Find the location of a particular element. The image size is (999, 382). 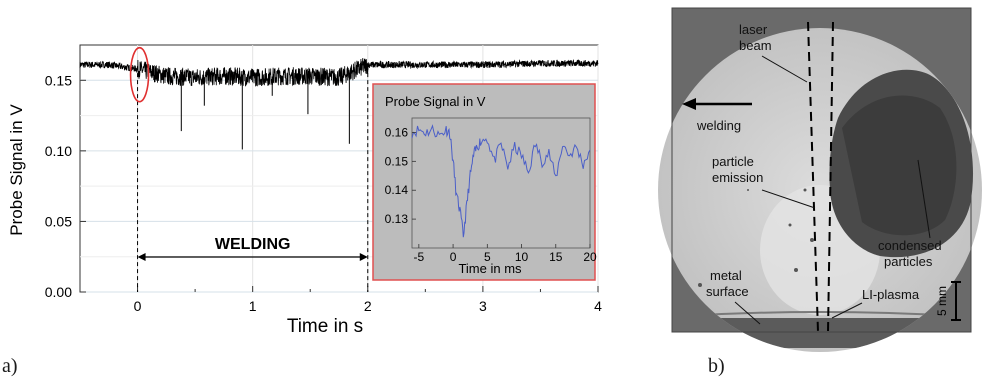

label-laser: laser is located at coordinates (753, 29).